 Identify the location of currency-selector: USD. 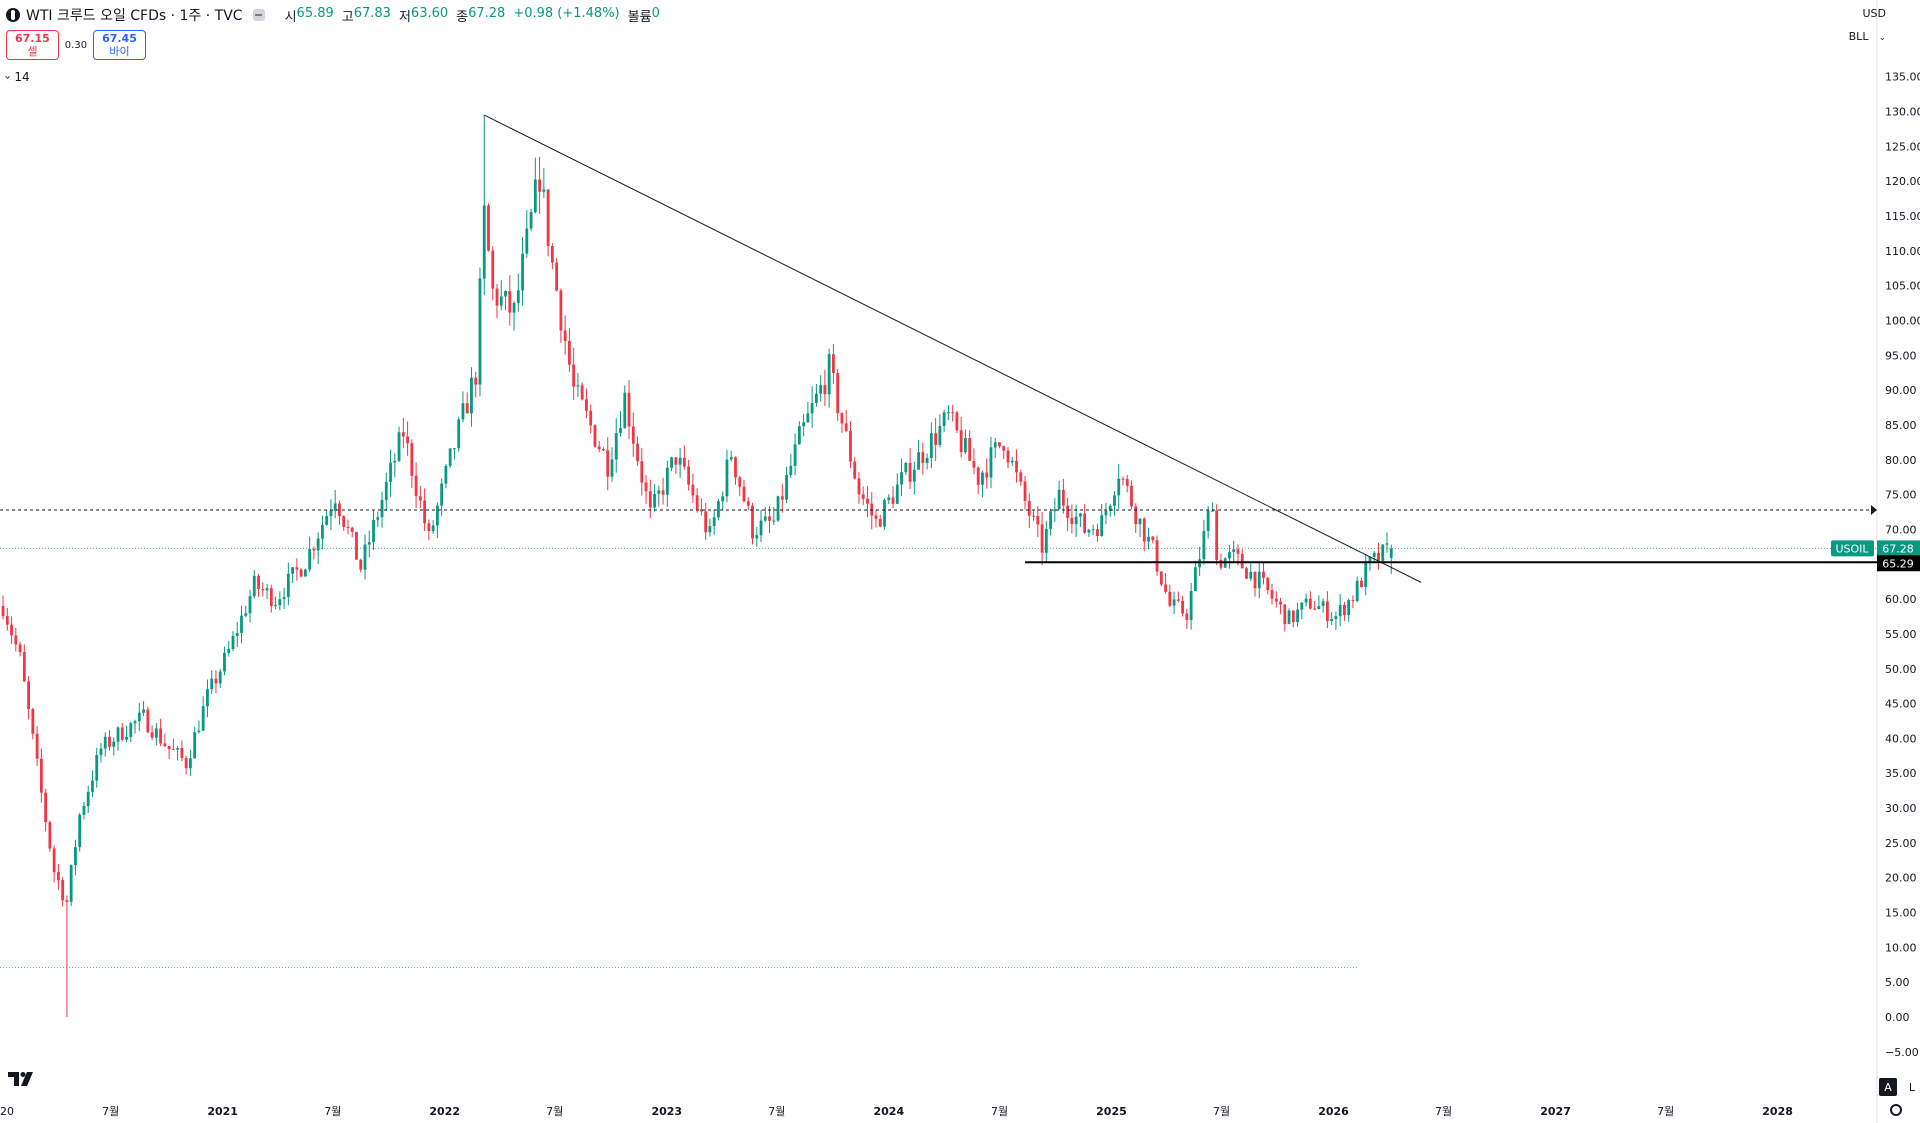
(1874, 13).